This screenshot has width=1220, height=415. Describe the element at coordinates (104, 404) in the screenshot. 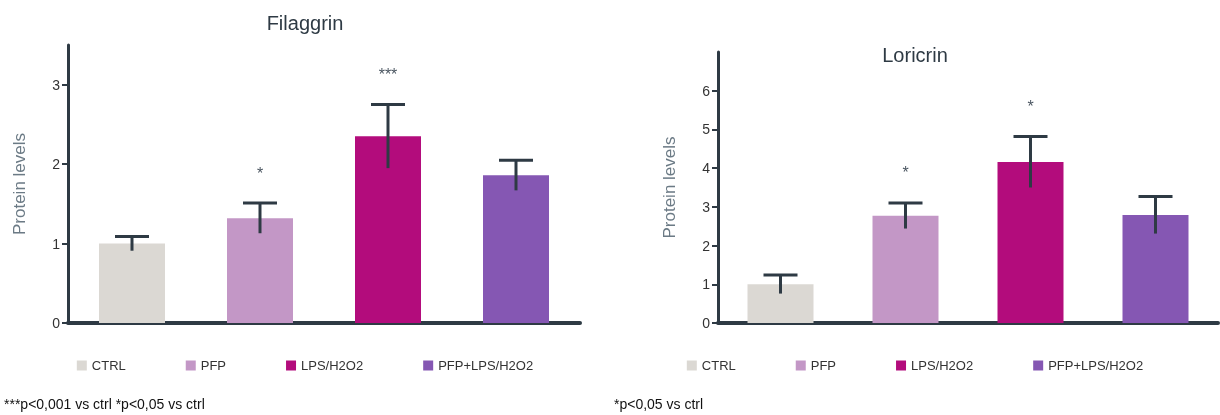

I see `text: ***p<0,001 vs ctrl *p<0,05 vs ctrl` at that location.